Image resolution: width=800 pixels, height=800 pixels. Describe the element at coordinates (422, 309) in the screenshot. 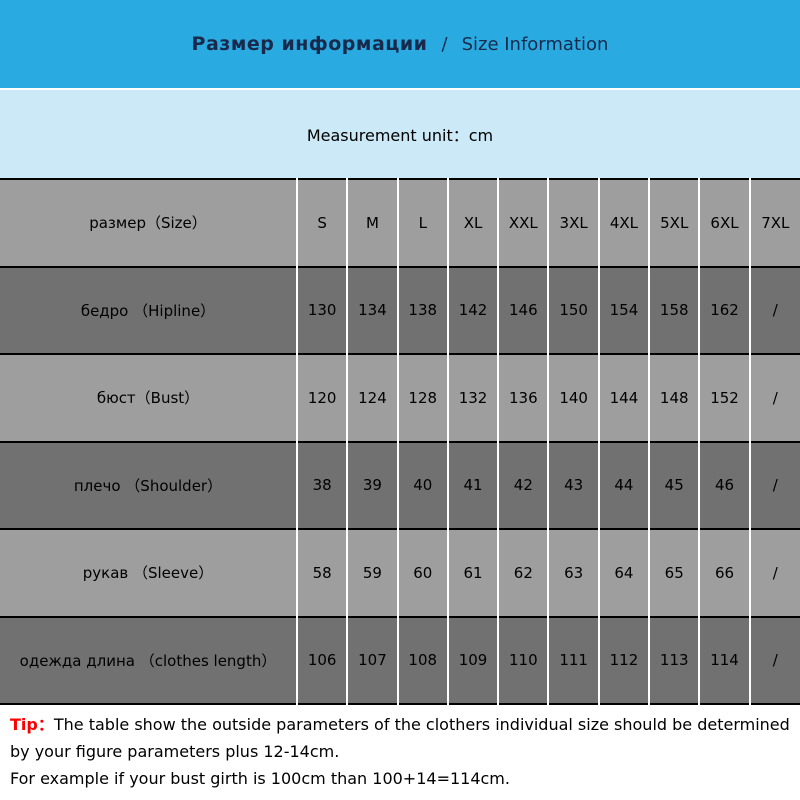

I see `table-cell: 138` at that location.